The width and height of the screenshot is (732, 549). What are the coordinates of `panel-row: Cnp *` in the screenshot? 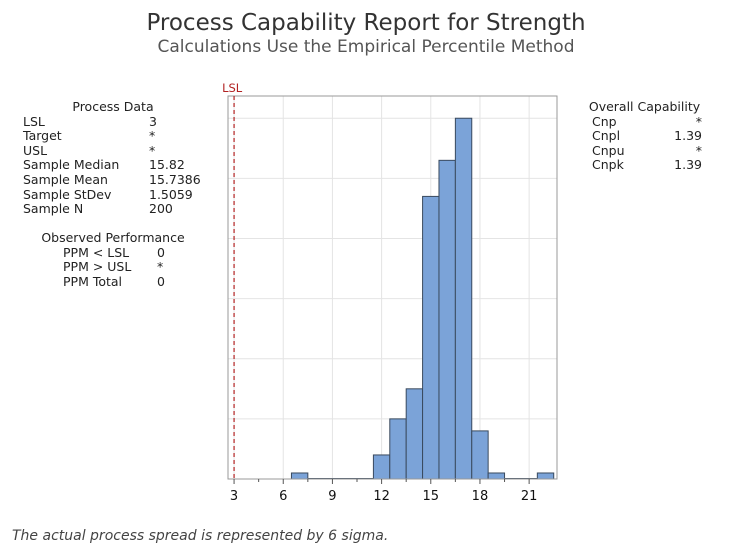 It's located at (647, 121).